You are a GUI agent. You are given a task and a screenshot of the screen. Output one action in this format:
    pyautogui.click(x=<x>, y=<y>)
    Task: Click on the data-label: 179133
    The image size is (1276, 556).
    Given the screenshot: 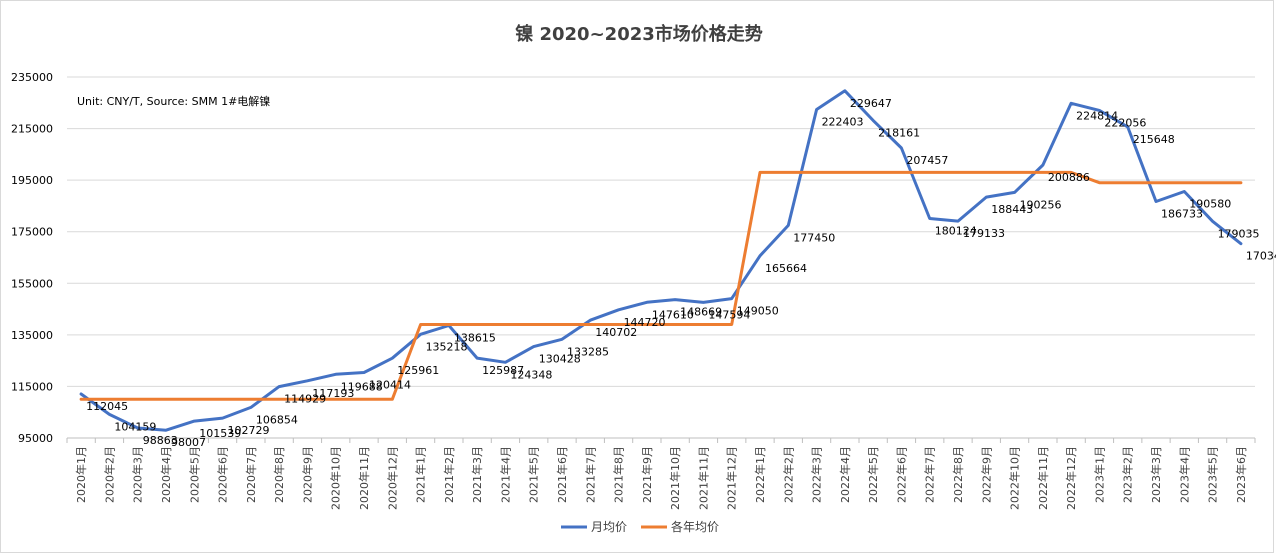 What is the action you would take?
    pyautogui.click(x=984, y=233)
    